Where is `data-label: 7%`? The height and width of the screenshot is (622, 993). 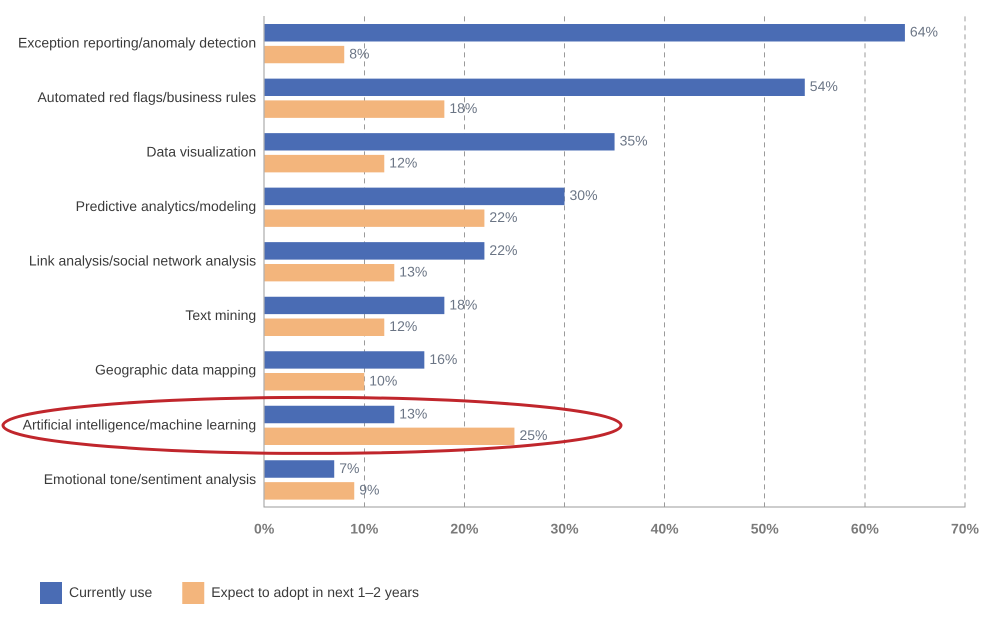 data-label: 7% is located at coordinates (349, 468).